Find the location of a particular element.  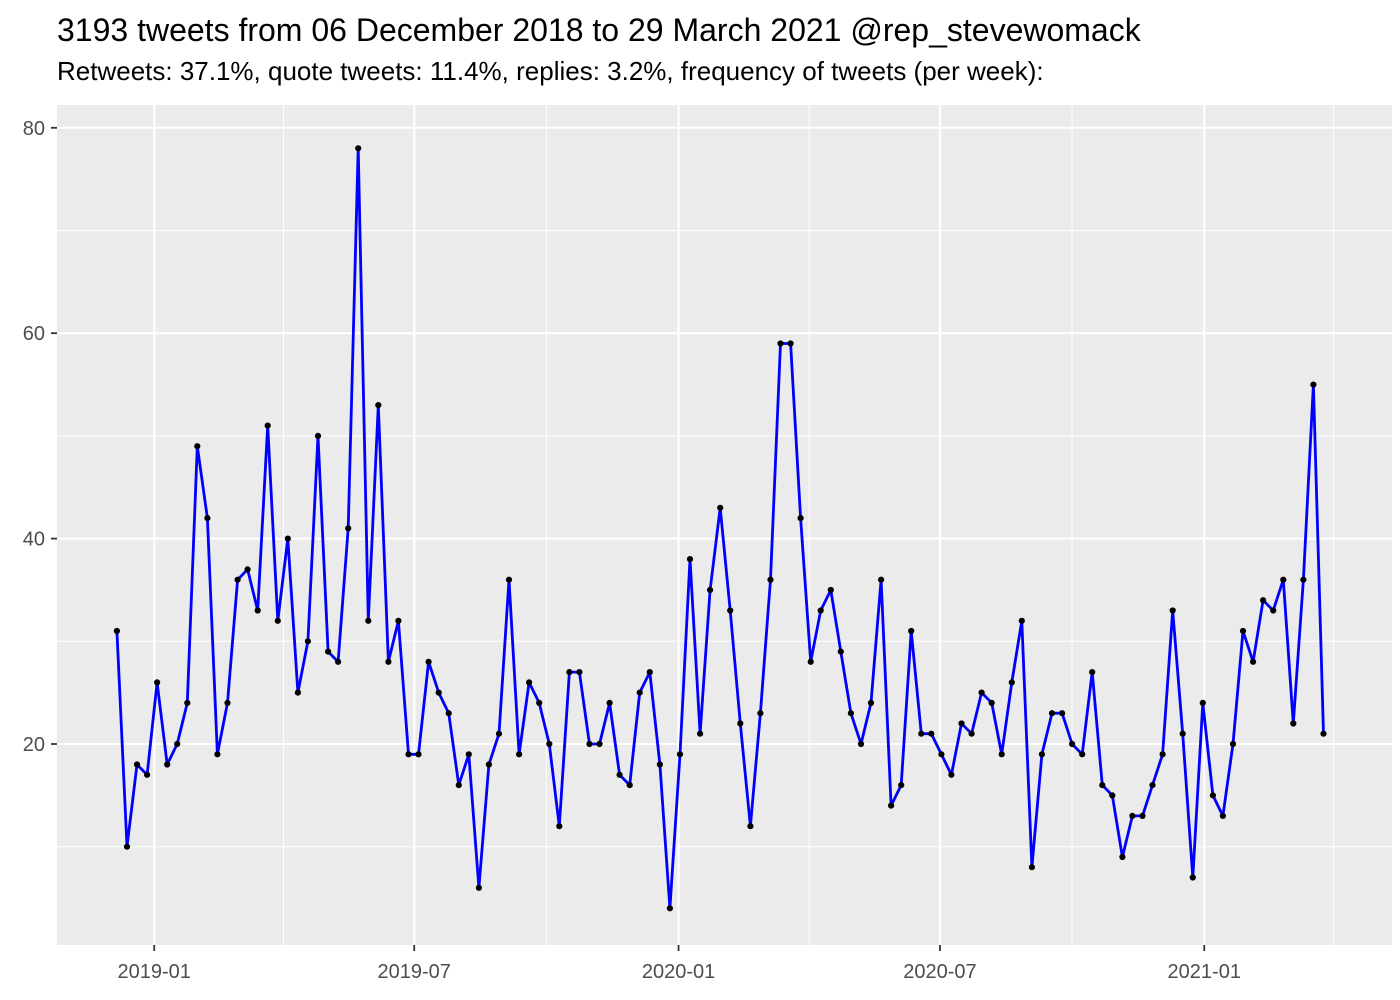

x-axis-label: 2019-07 is located at coordinates (414, 972).